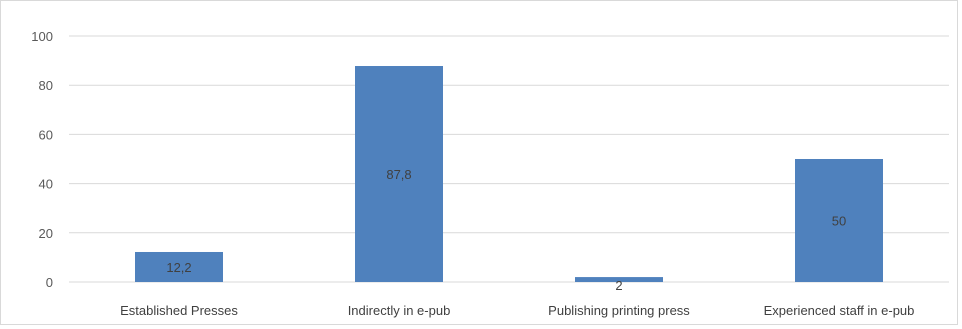  I want to click on data-label-1: 12,2, so click(178, 267).